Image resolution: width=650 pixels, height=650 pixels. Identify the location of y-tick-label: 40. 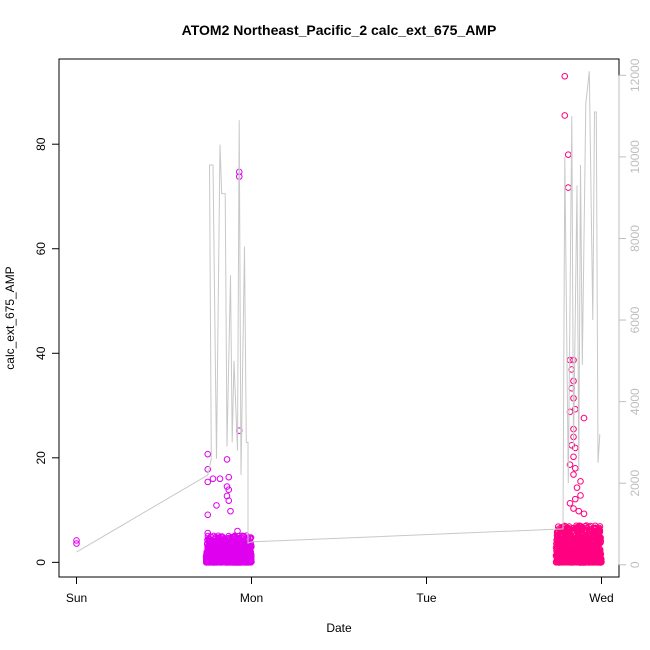
(41, 353).